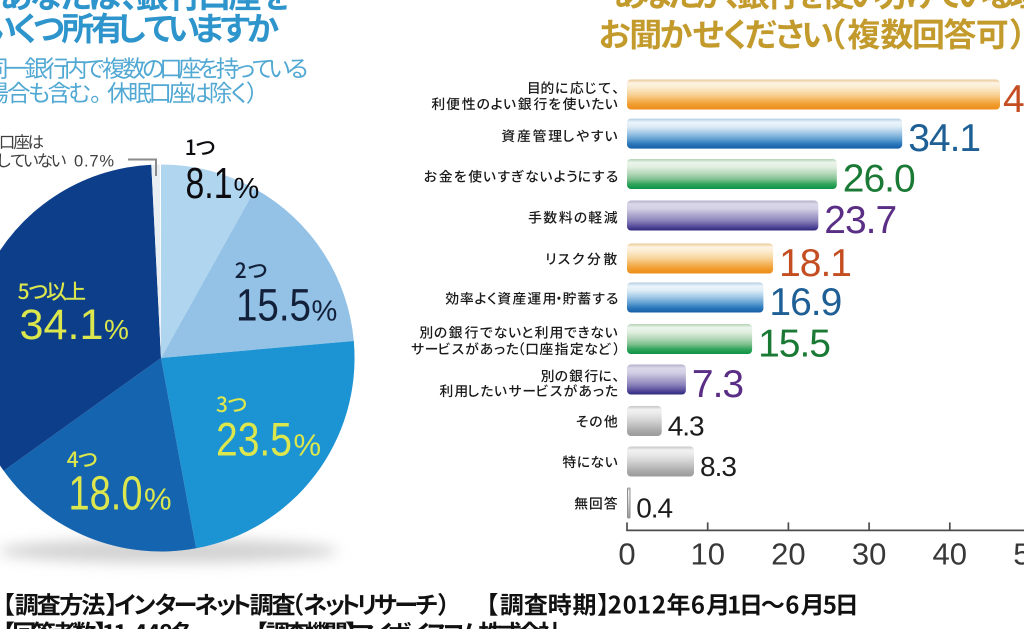 The width and height of the screenshot is (1024, 629). What do you see at coordinates (718, 466) in the screenshot?
I see `svg-text: 8.3` at bounding box center [718, 466].